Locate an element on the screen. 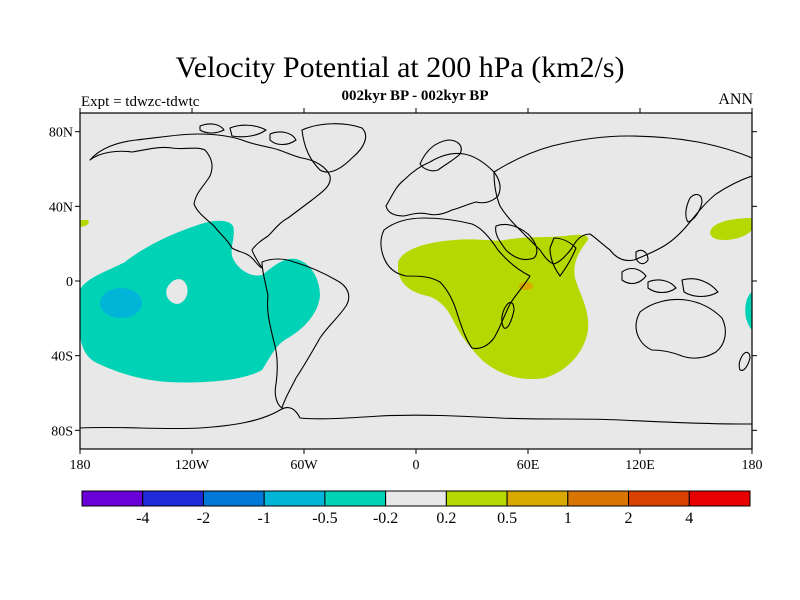 The width and height of the screenshot is (800, 600). pacific-strong-negative-region is located at coordinates (121, 303).